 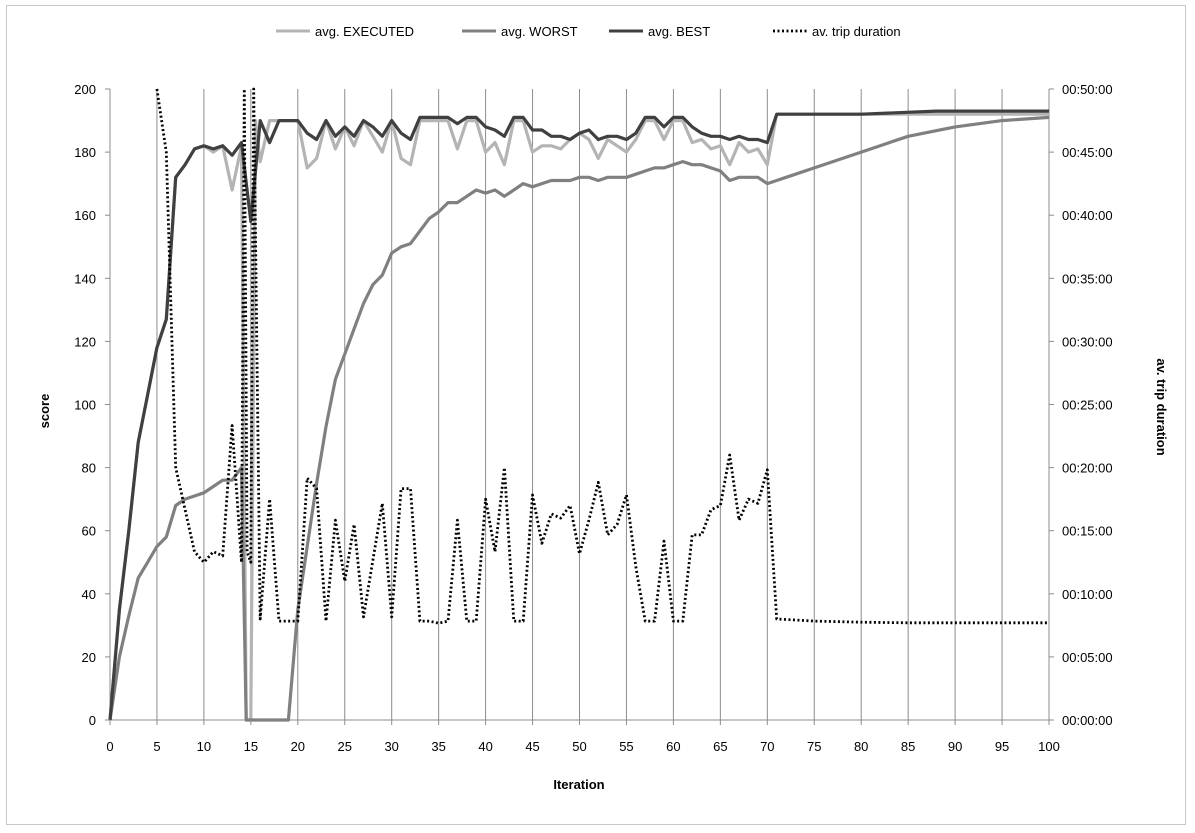 I want to click on y2-tick-label-5: 00:25:00, so click(x=1087, y=405).